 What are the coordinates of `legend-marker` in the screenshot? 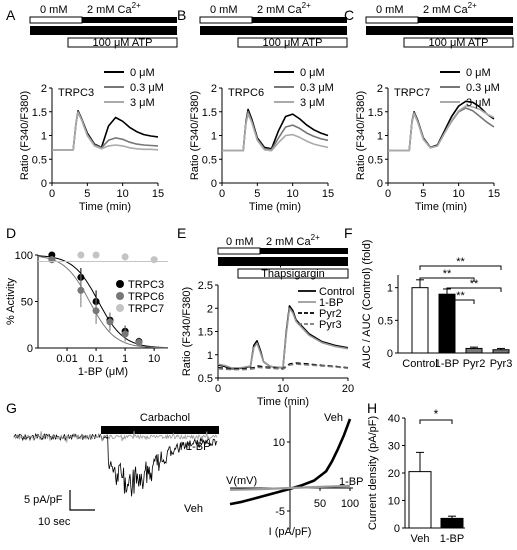 It's located at (120, 284).